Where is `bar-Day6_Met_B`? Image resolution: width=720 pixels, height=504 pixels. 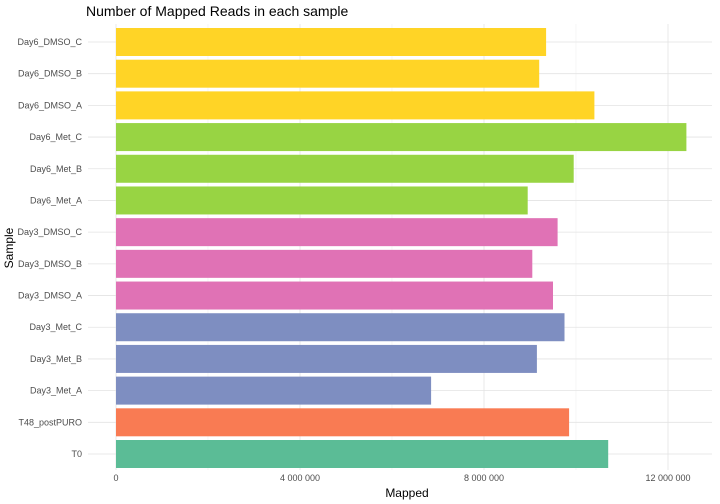 bar-Day6_Met_B is located at coordinates (345, 168).